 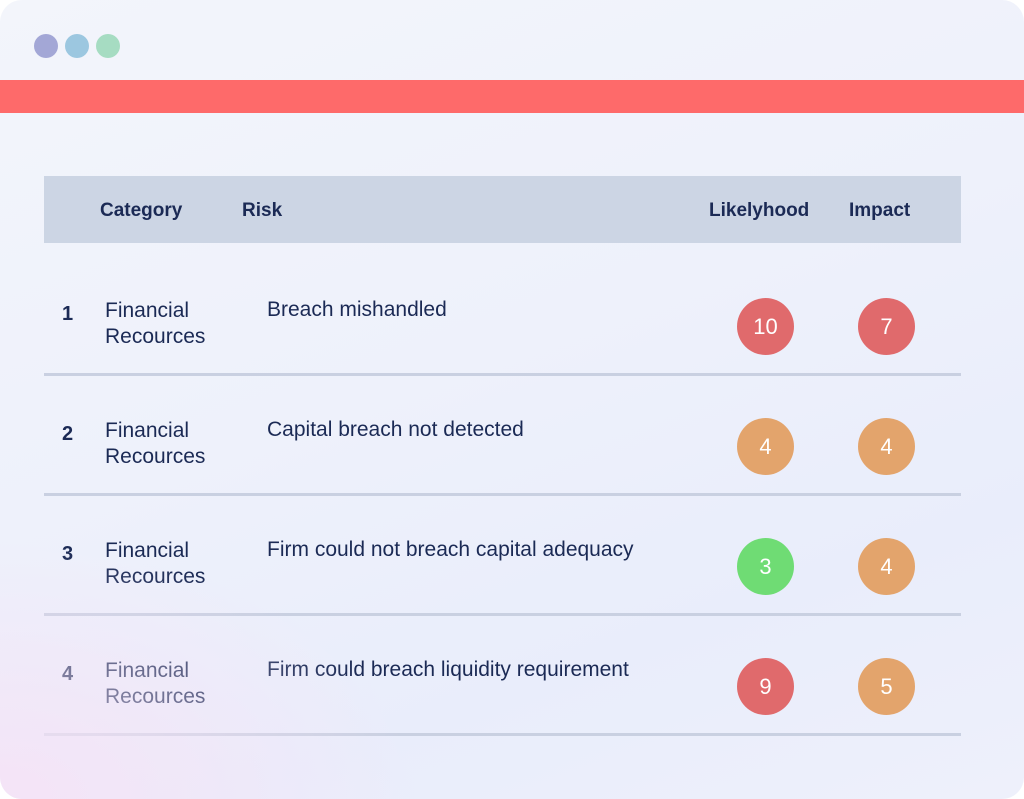 What do you see at coordinates (68, 314) in the screenshot?
I see `row-number: 1` at bounding box center [68, 314].